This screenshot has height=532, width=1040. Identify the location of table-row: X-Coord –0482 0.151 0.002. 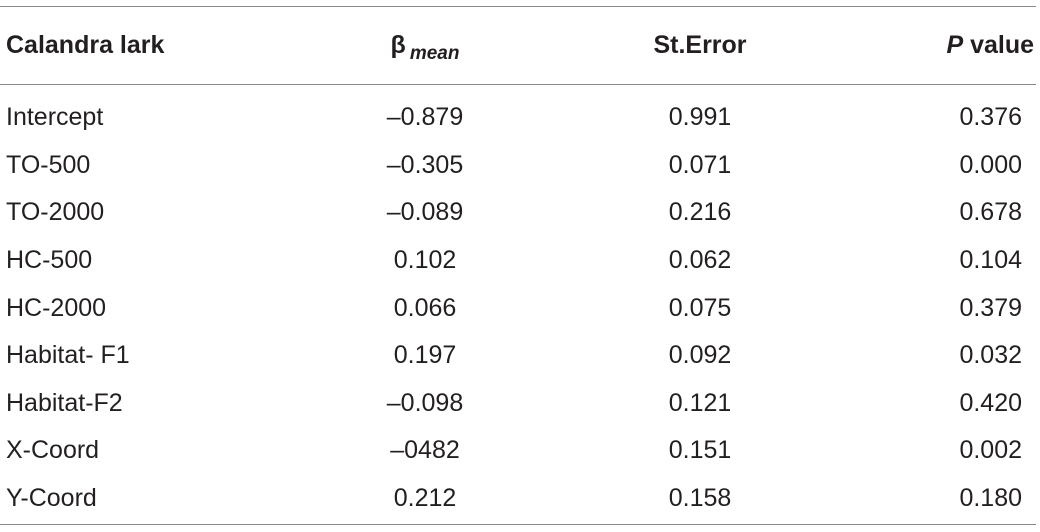
(518, 451).